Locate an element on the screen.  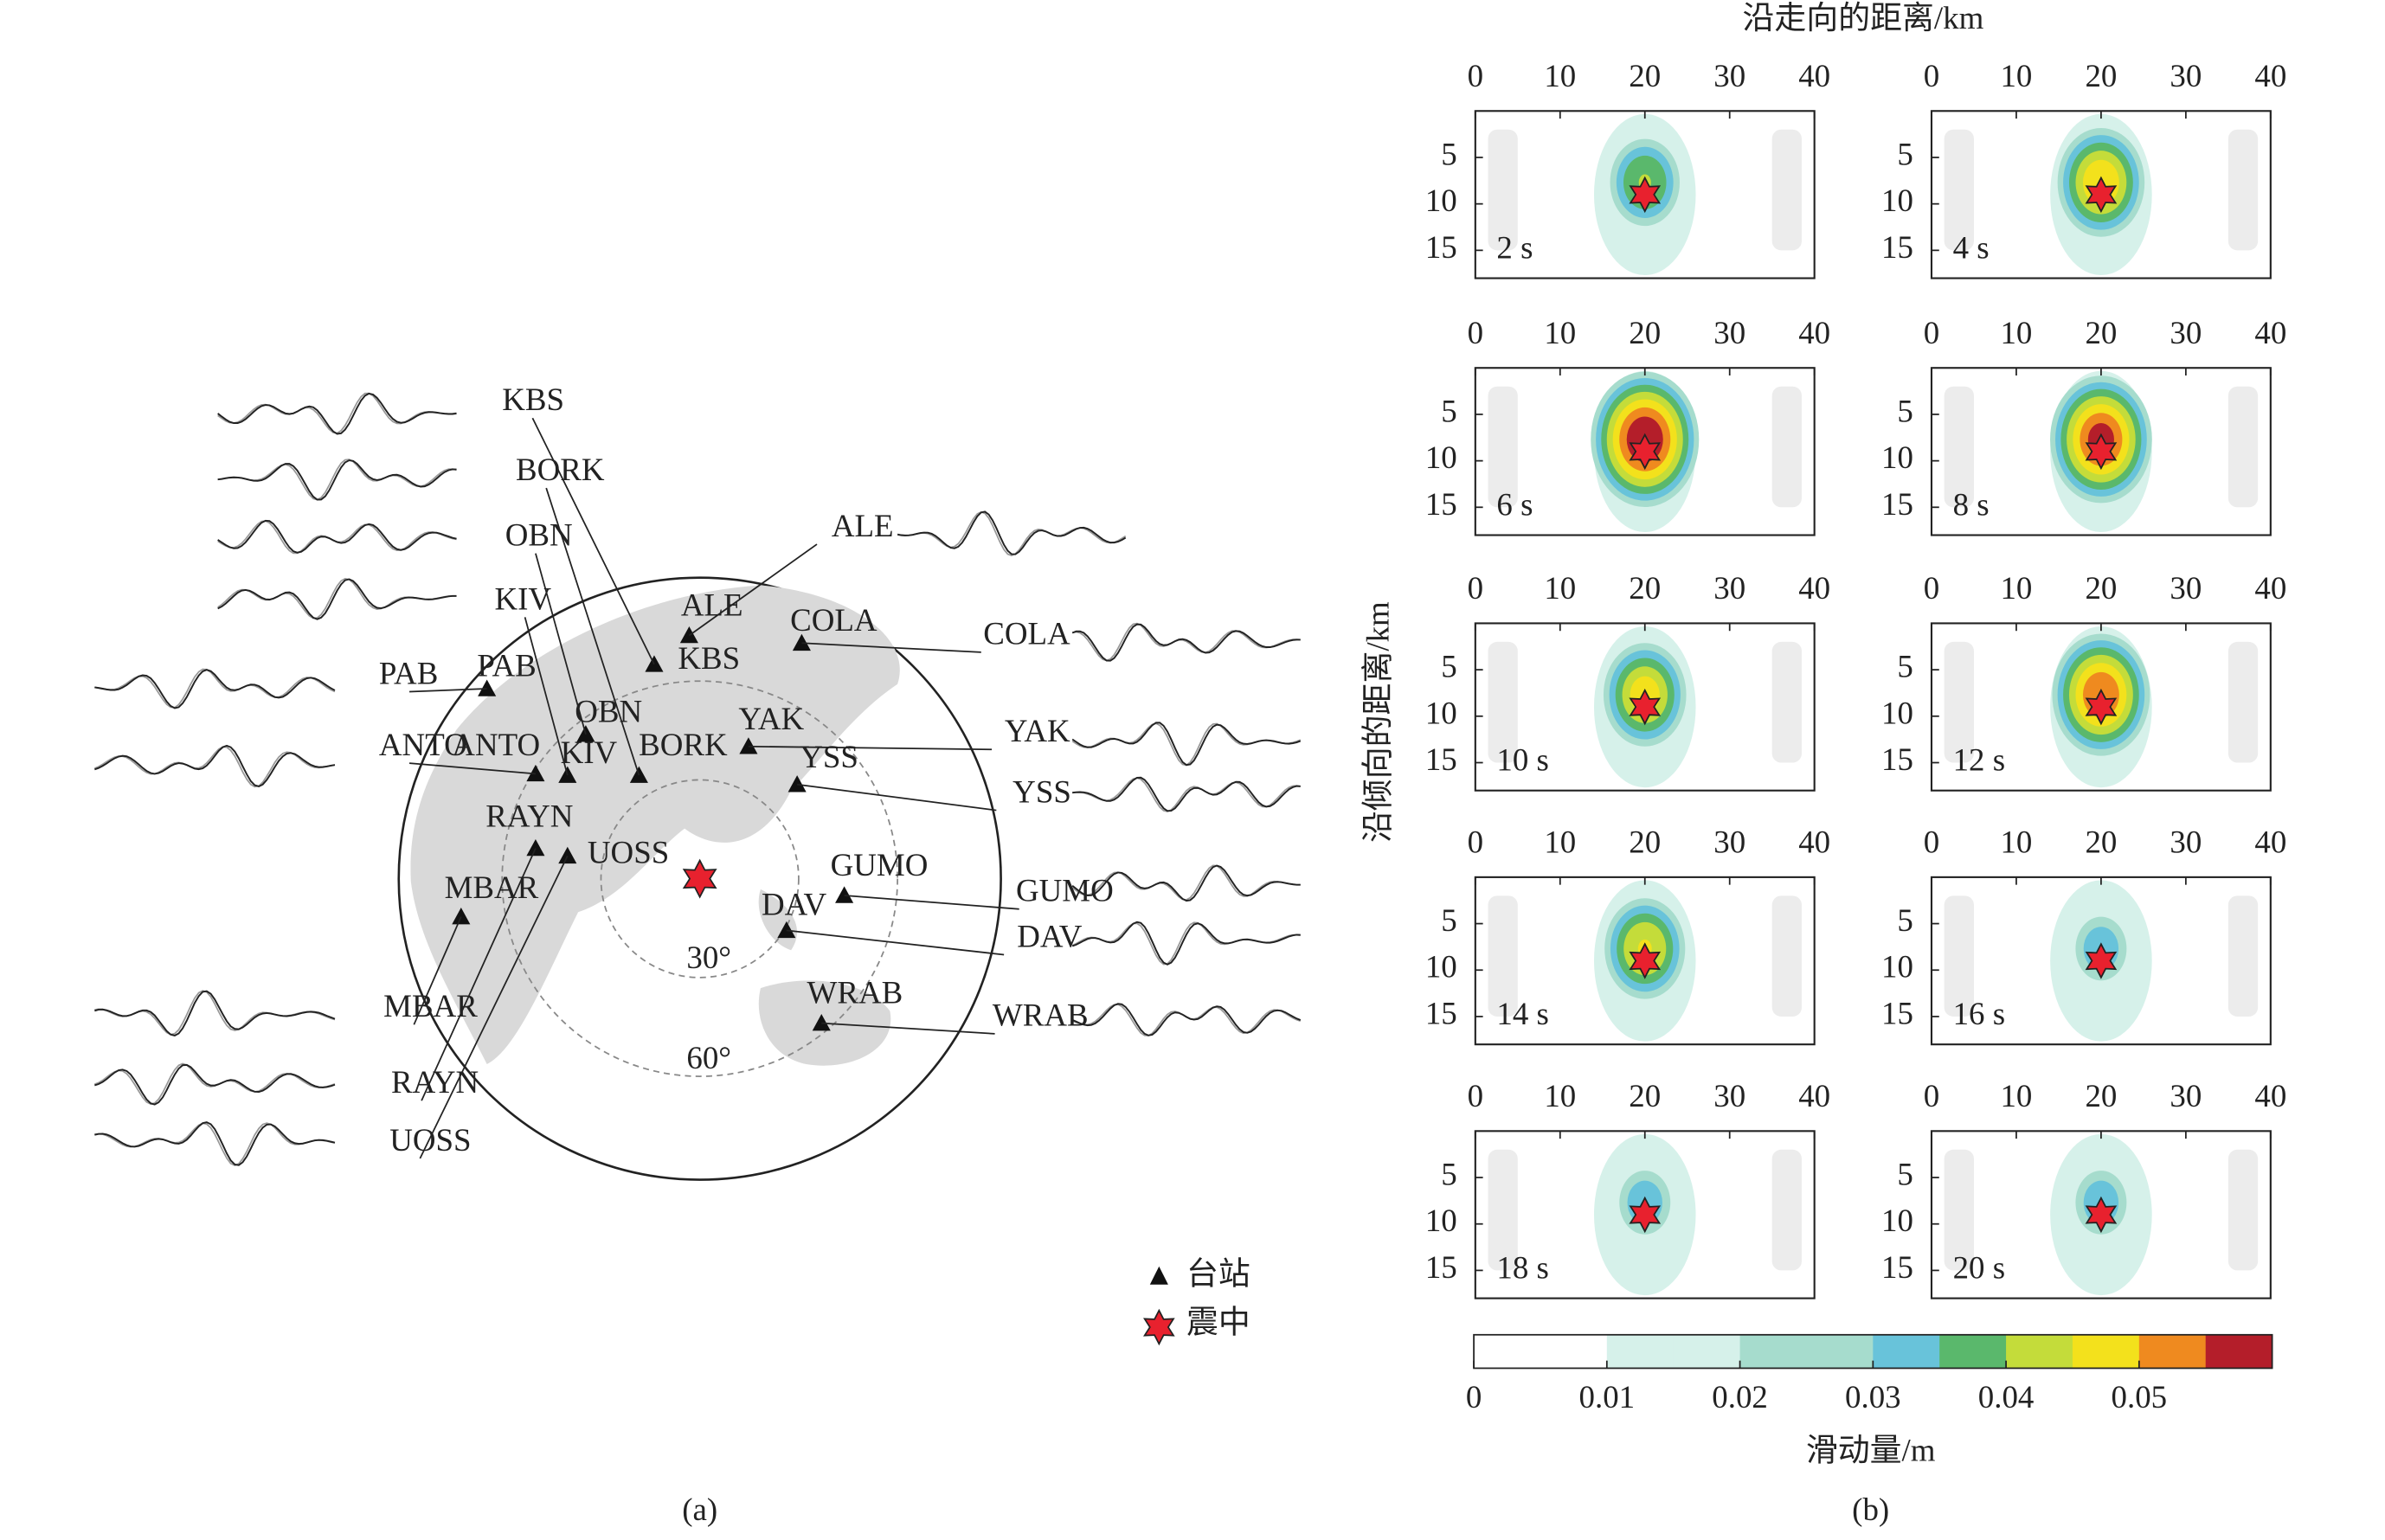
y-axis-title: 沿倾向的距离/km is located at coordinates (1377, 722).